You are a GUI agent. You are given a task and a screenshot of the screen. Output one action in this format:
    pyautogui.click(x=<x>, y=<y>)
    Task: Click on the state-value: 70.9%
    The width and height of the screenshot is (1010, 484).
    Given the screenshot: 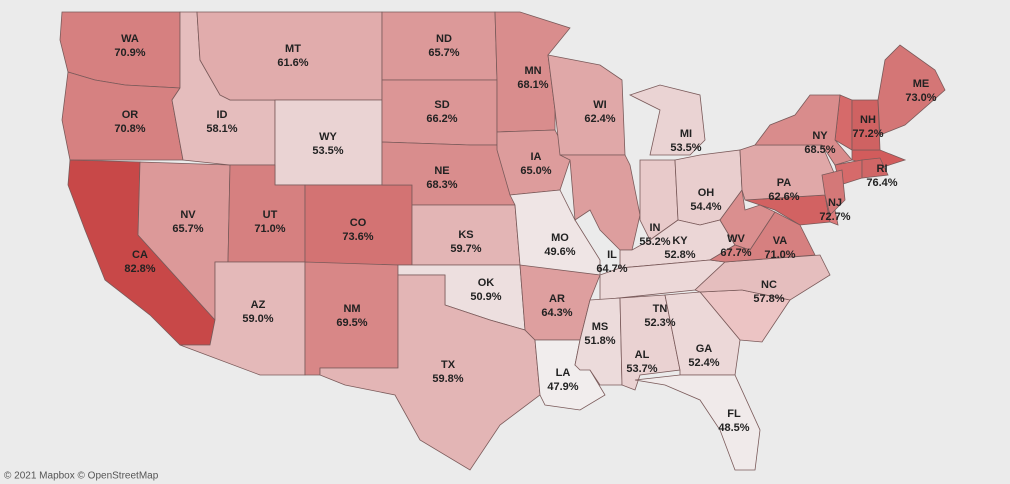 What is the action you would take?
    pyautogui.click(x=129, y=53)
    